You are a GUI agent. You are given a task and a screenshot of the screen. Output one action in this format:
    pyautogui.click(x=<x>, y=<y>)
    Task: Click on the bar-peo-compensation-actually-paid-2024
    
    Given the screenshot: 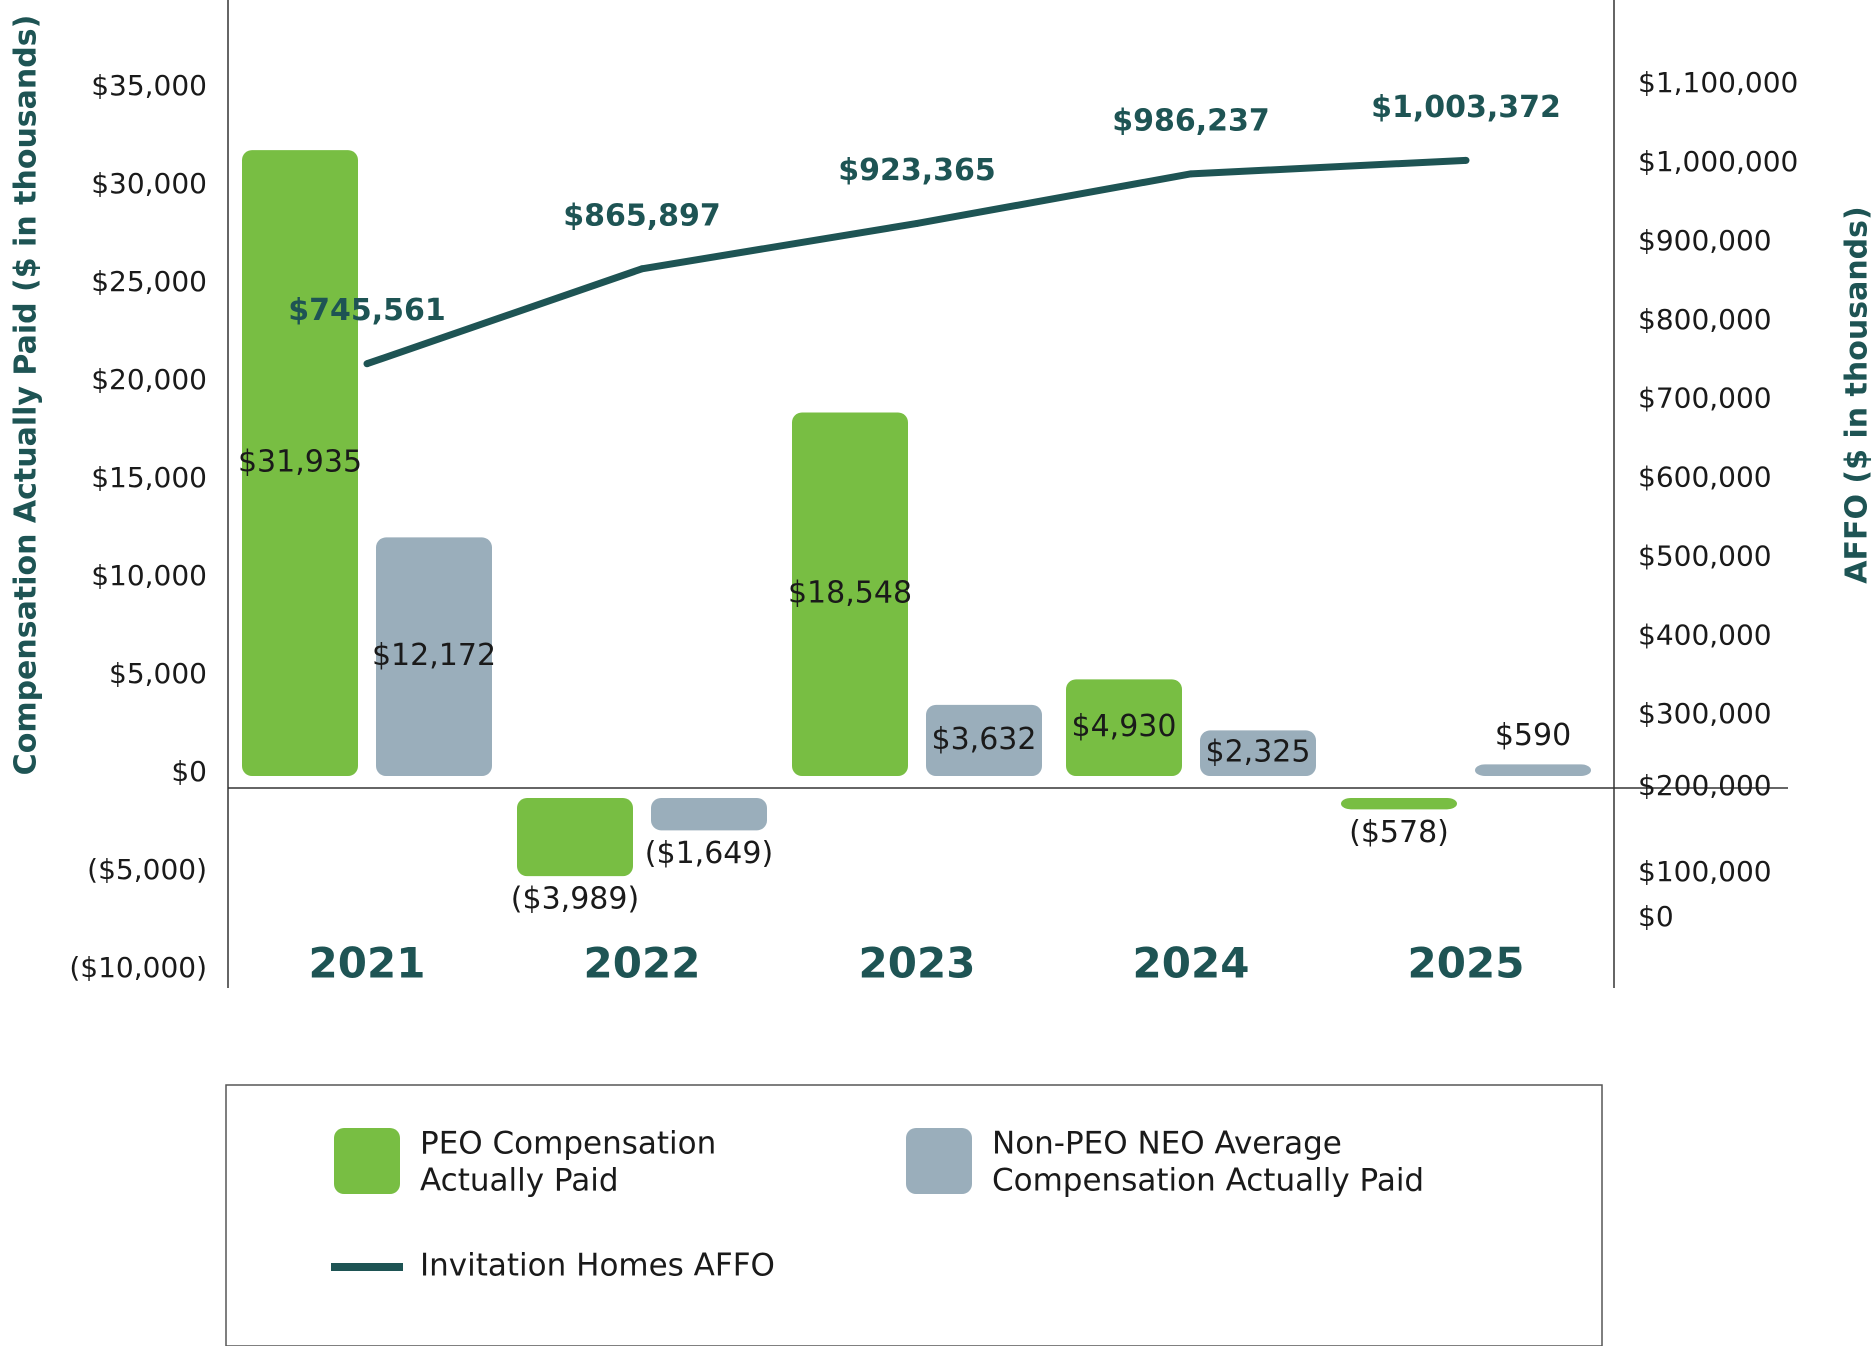 What is the action you would take?
    pyautogui.click(x=1124, y=727)
    